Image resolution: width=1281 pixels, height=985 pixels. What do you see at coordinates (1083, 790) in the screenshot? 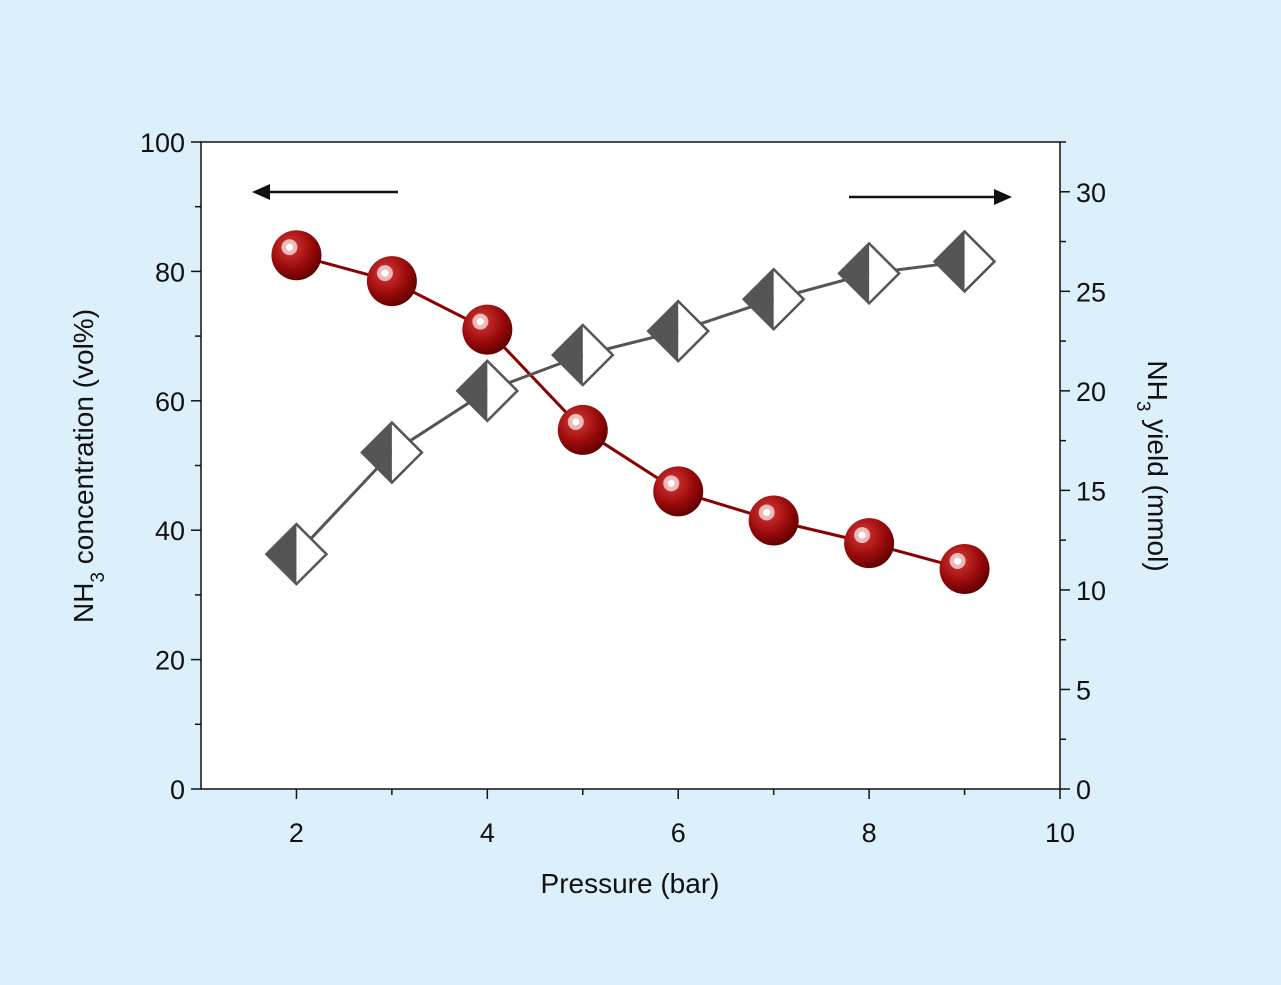
I see `y-right-tick-label: 0` at bounding box center [1083, 790].